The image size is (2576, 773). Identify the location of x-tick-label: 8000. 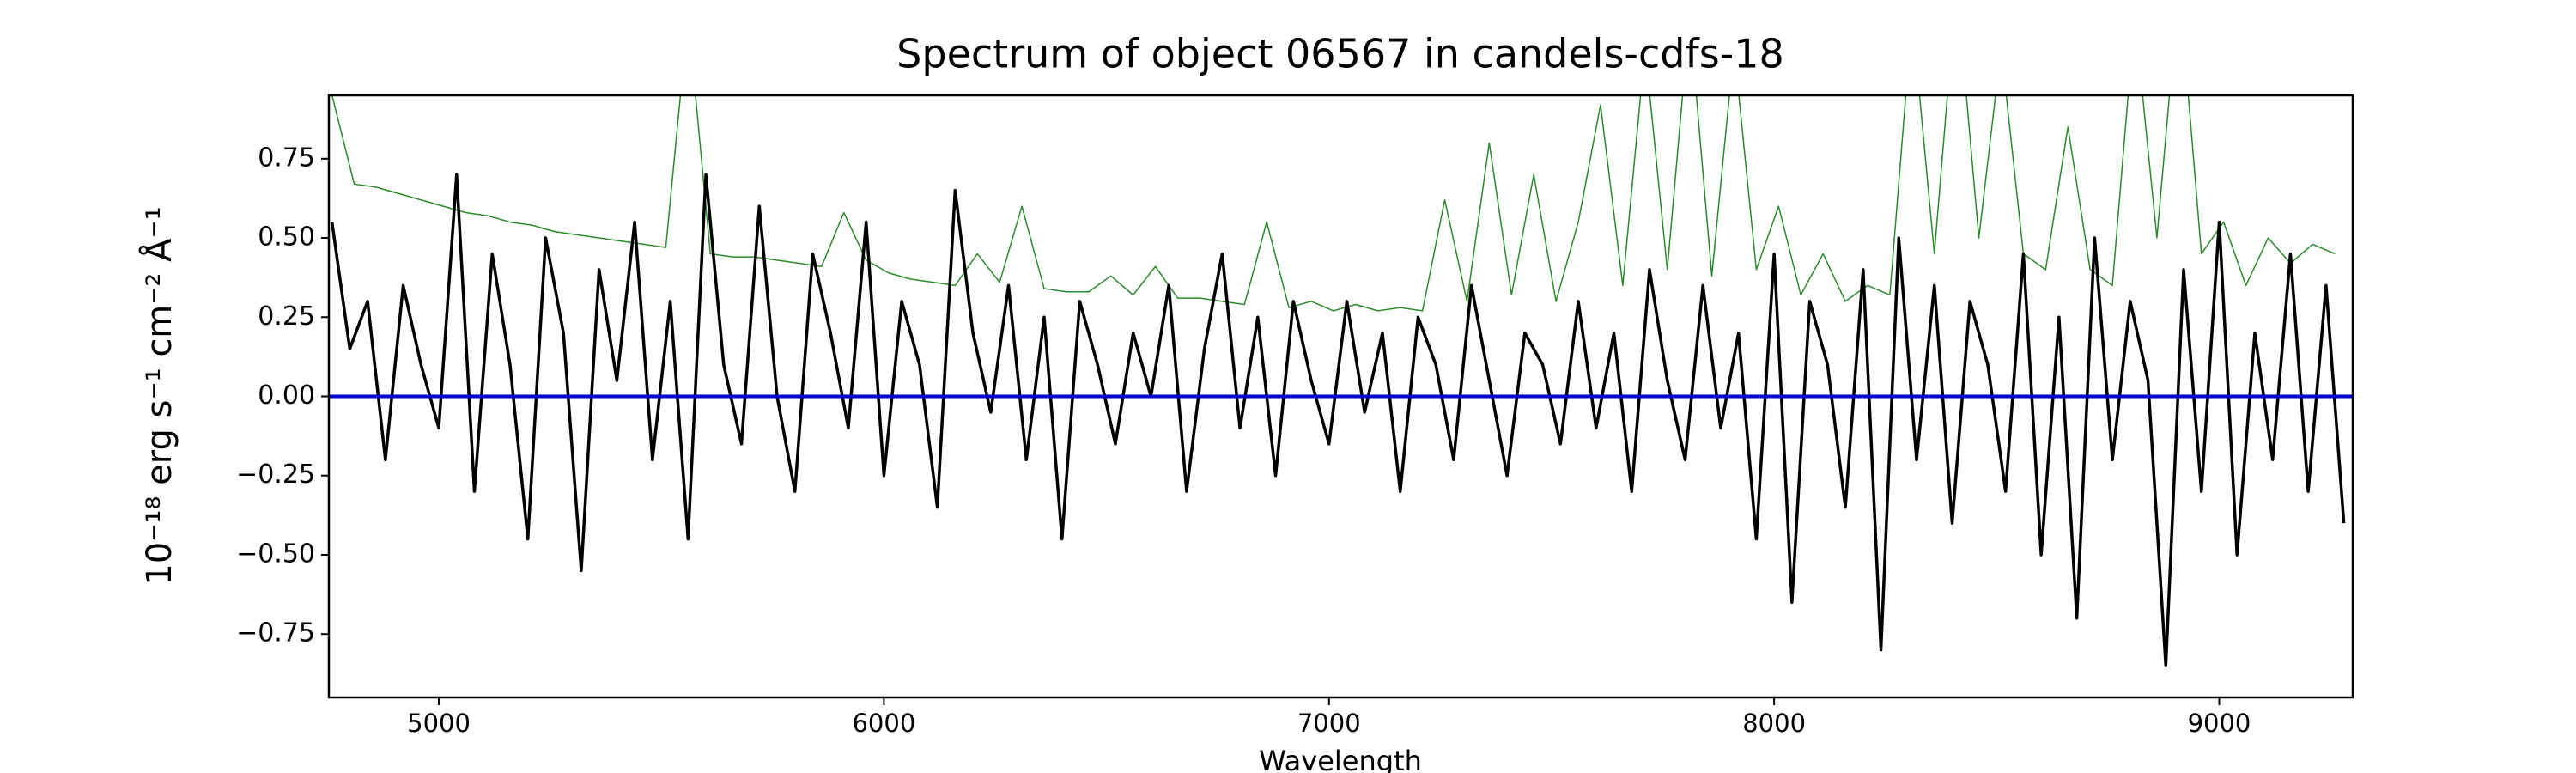
(1774, 723).